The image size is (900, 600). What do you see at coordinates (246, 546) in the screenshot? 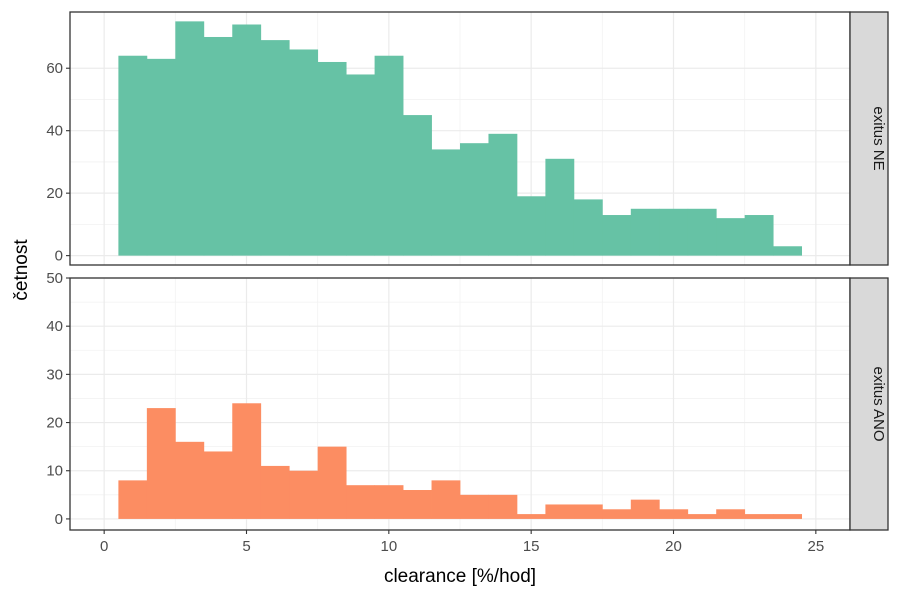
I see `x-tick-label: 5` at bounding box center [246, 546].